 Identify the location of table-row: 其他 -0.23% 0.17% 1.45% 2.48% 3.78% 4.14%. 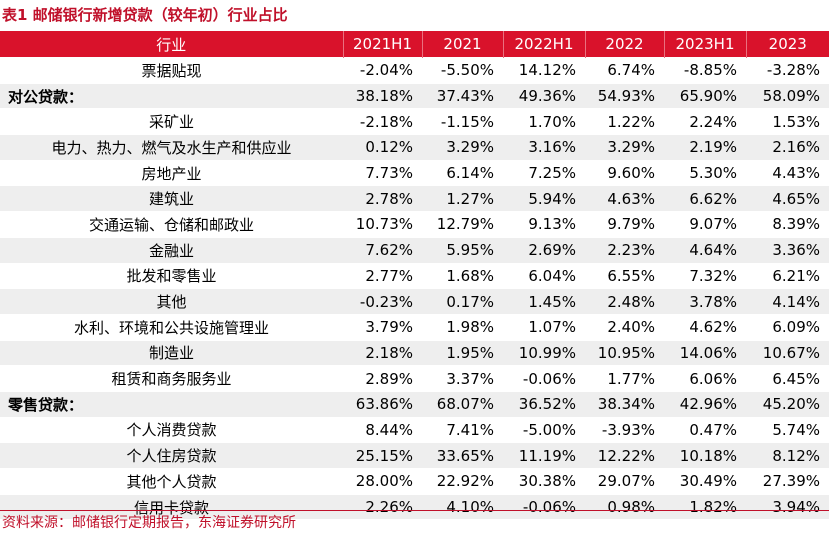
(414, 301).